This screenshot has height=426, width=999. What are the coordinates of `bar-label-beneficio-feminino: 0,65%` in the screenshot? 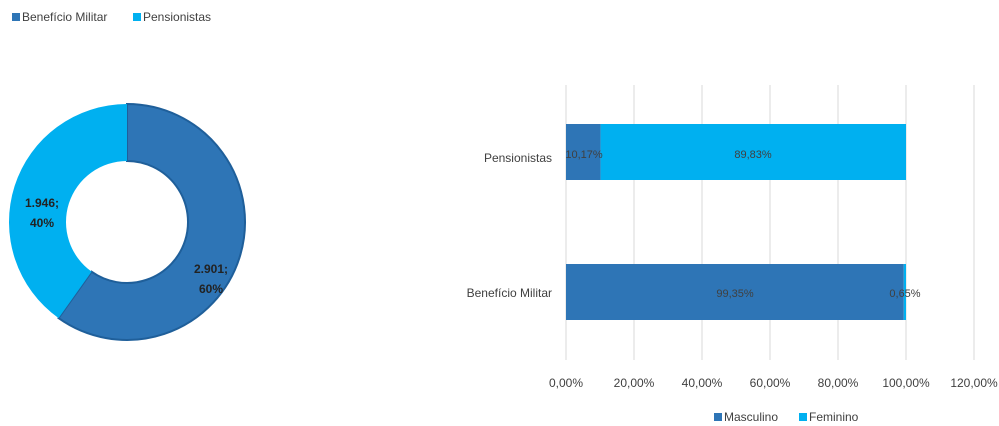 It's located at (904, 294).